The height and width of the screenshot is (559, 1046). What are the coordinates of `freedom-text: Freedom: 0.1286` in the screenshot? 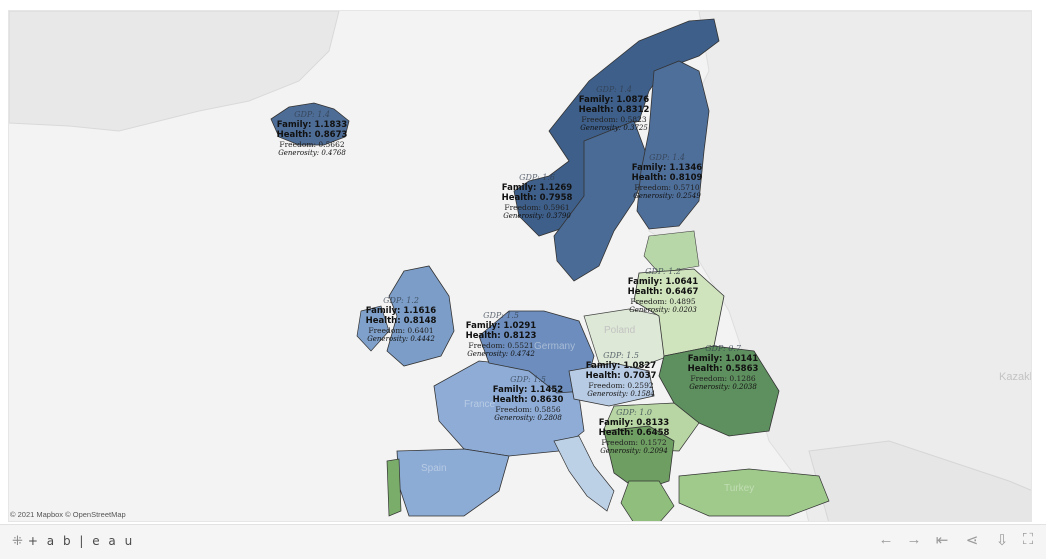 It's located at (723, 378).